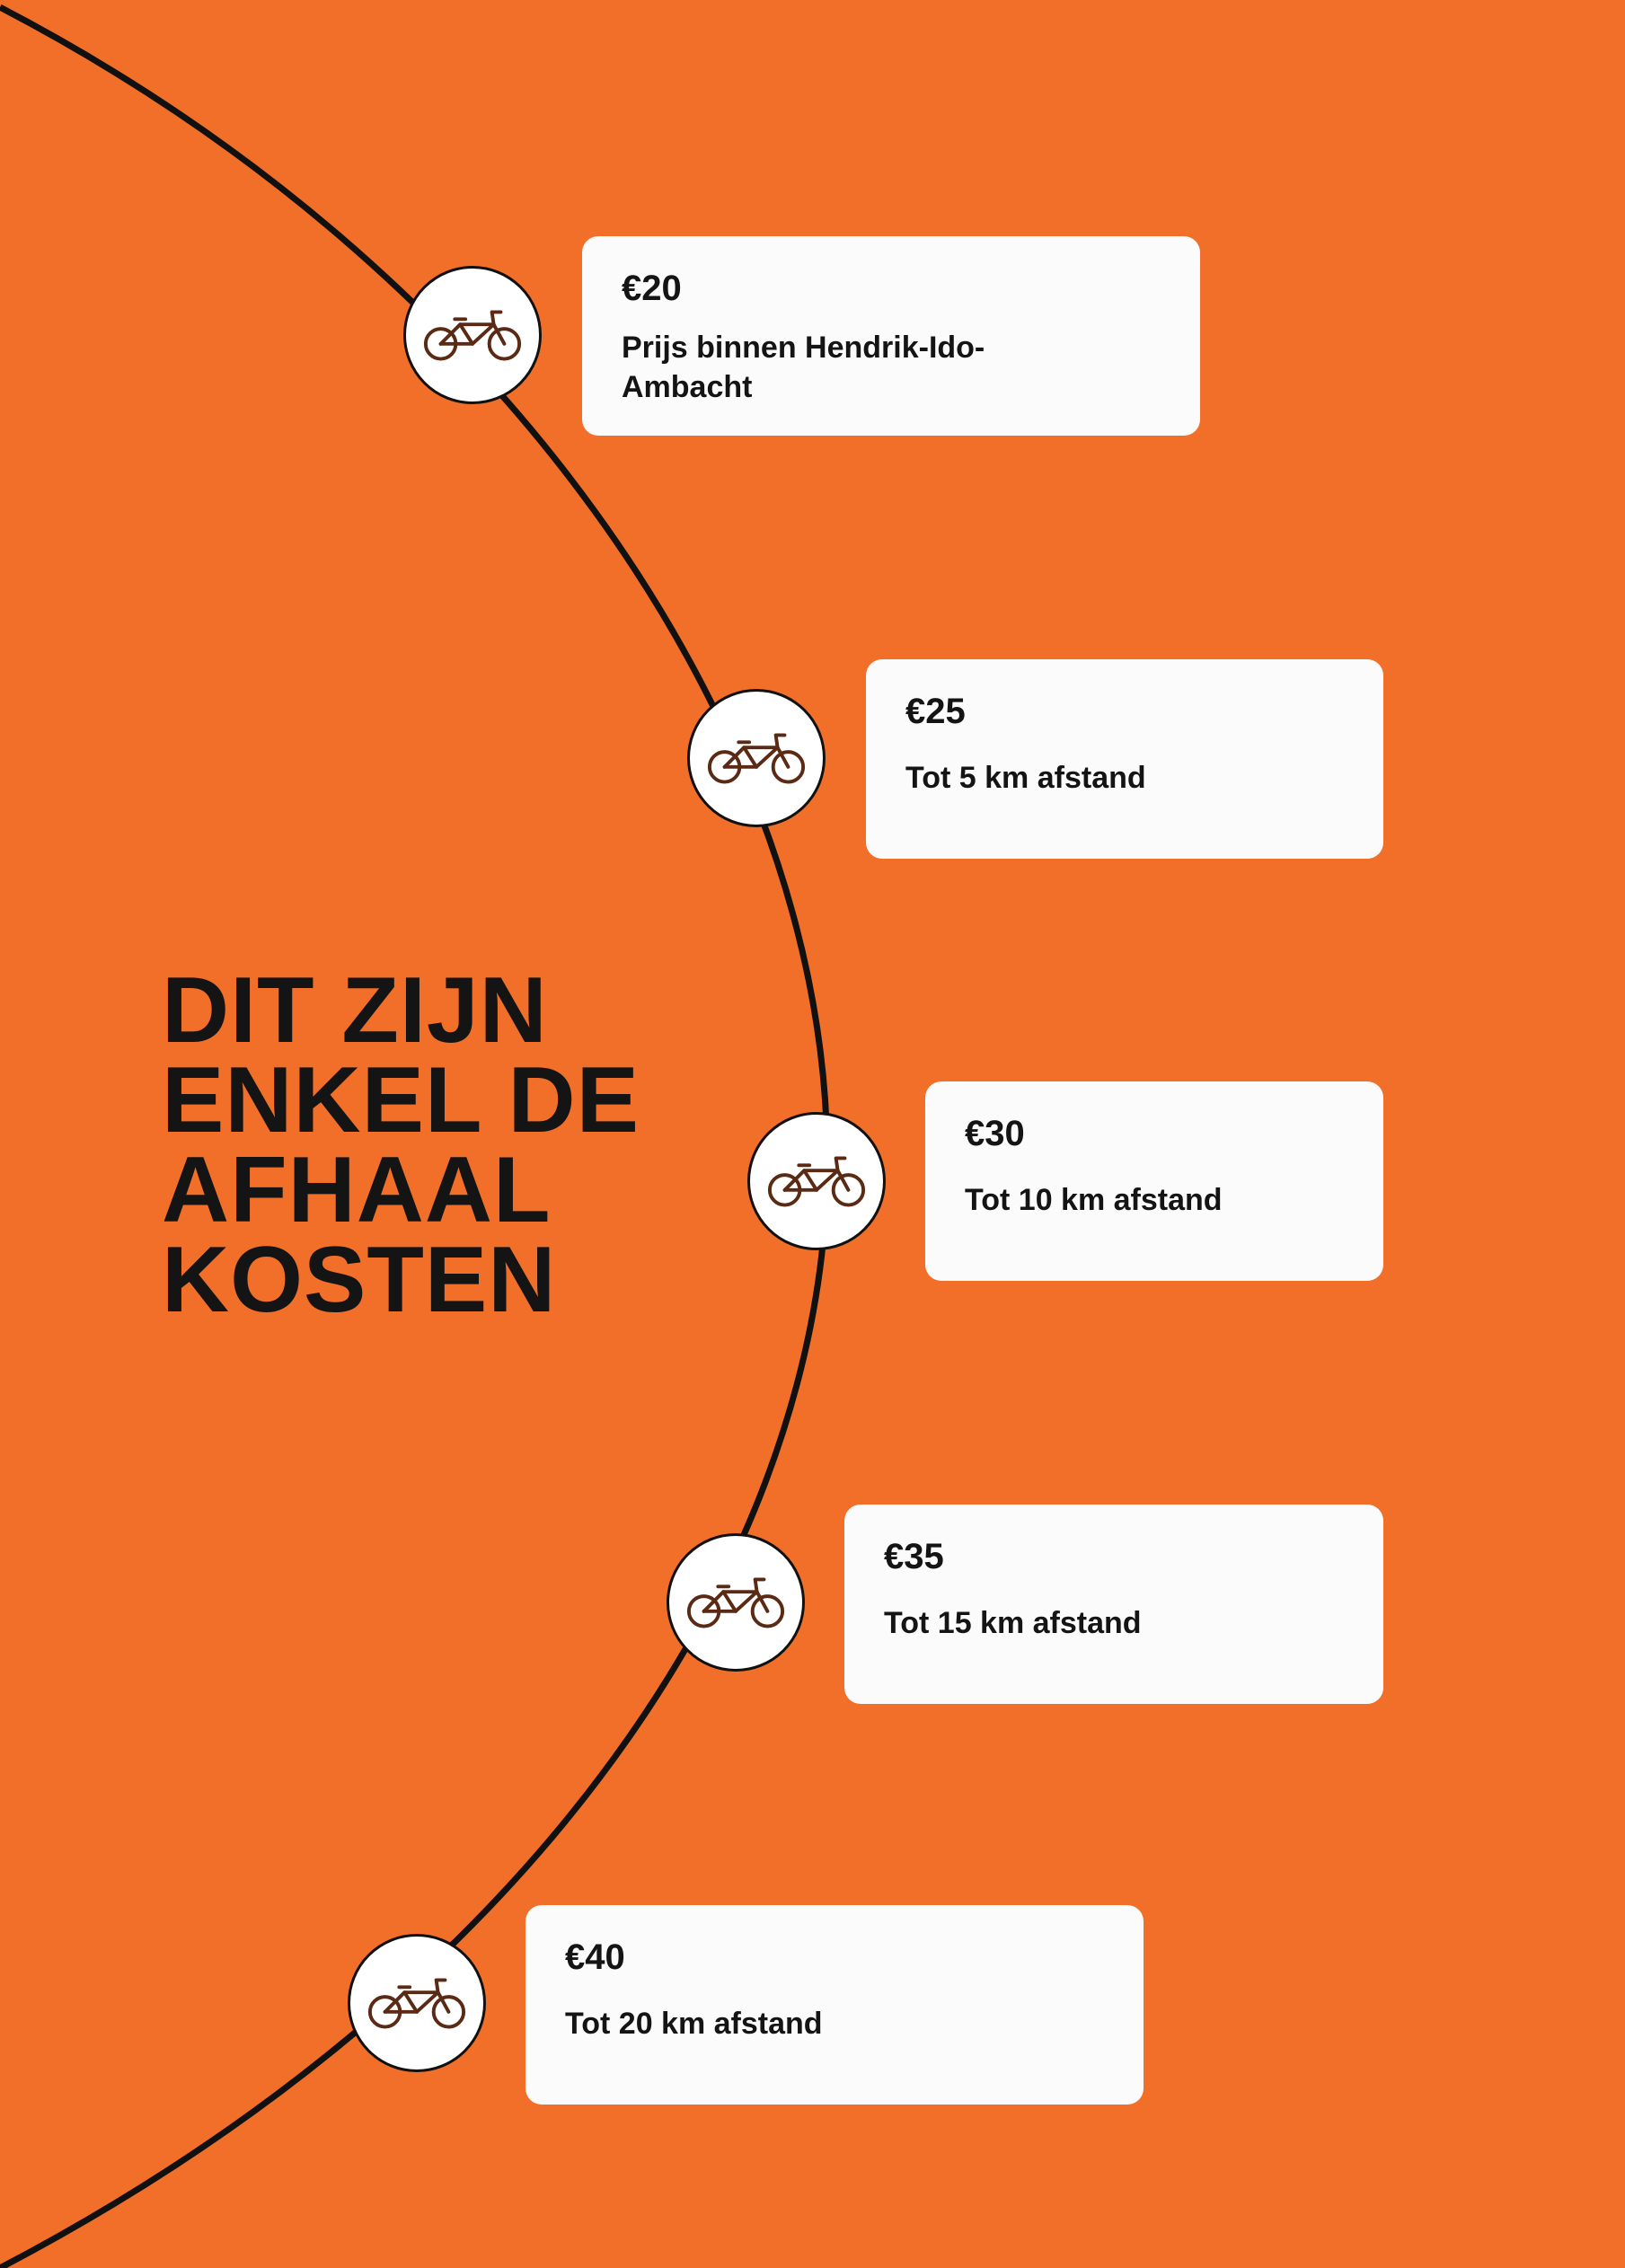 Image resolution: width=1625 pixels, height=2268 pixels. What do you see at coordinates (359, 1280) in the screenshot?
I see `title-line-4: KOSTEN` at bounding box center [359, 1280].